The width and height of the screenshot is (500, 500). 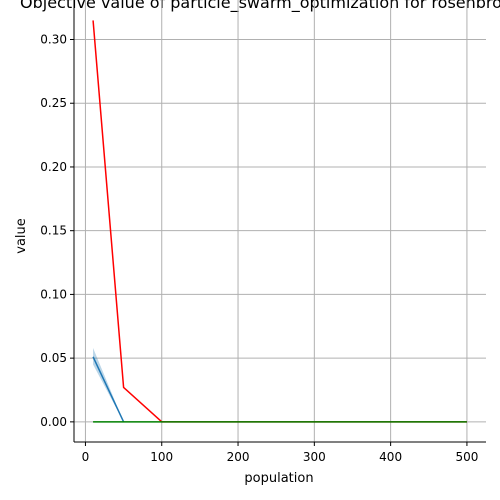 What do you see at coordinates (21, 236) in the screenshot?
I see `y-axis-label: value` at bounding box center [21, 236].